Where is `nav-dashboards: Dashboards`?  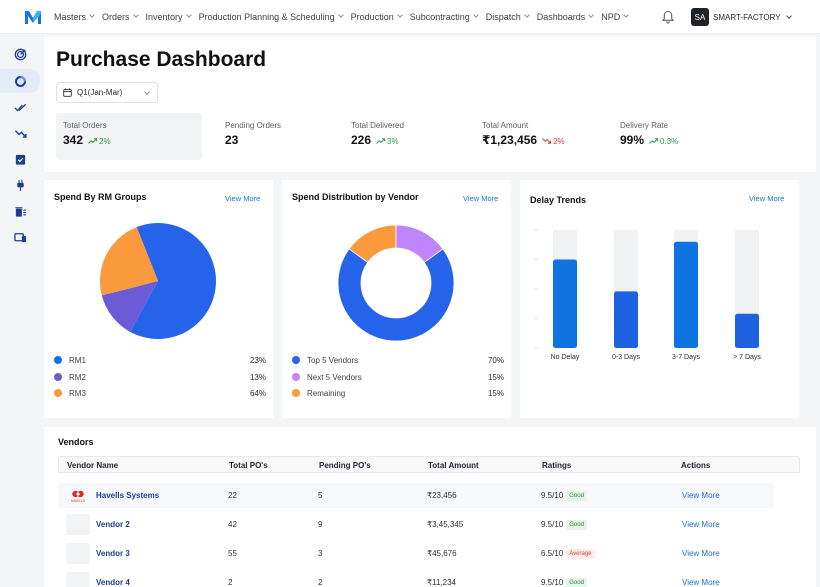 nav-dashboards: Dashboards is located at coordinates (566, 17).